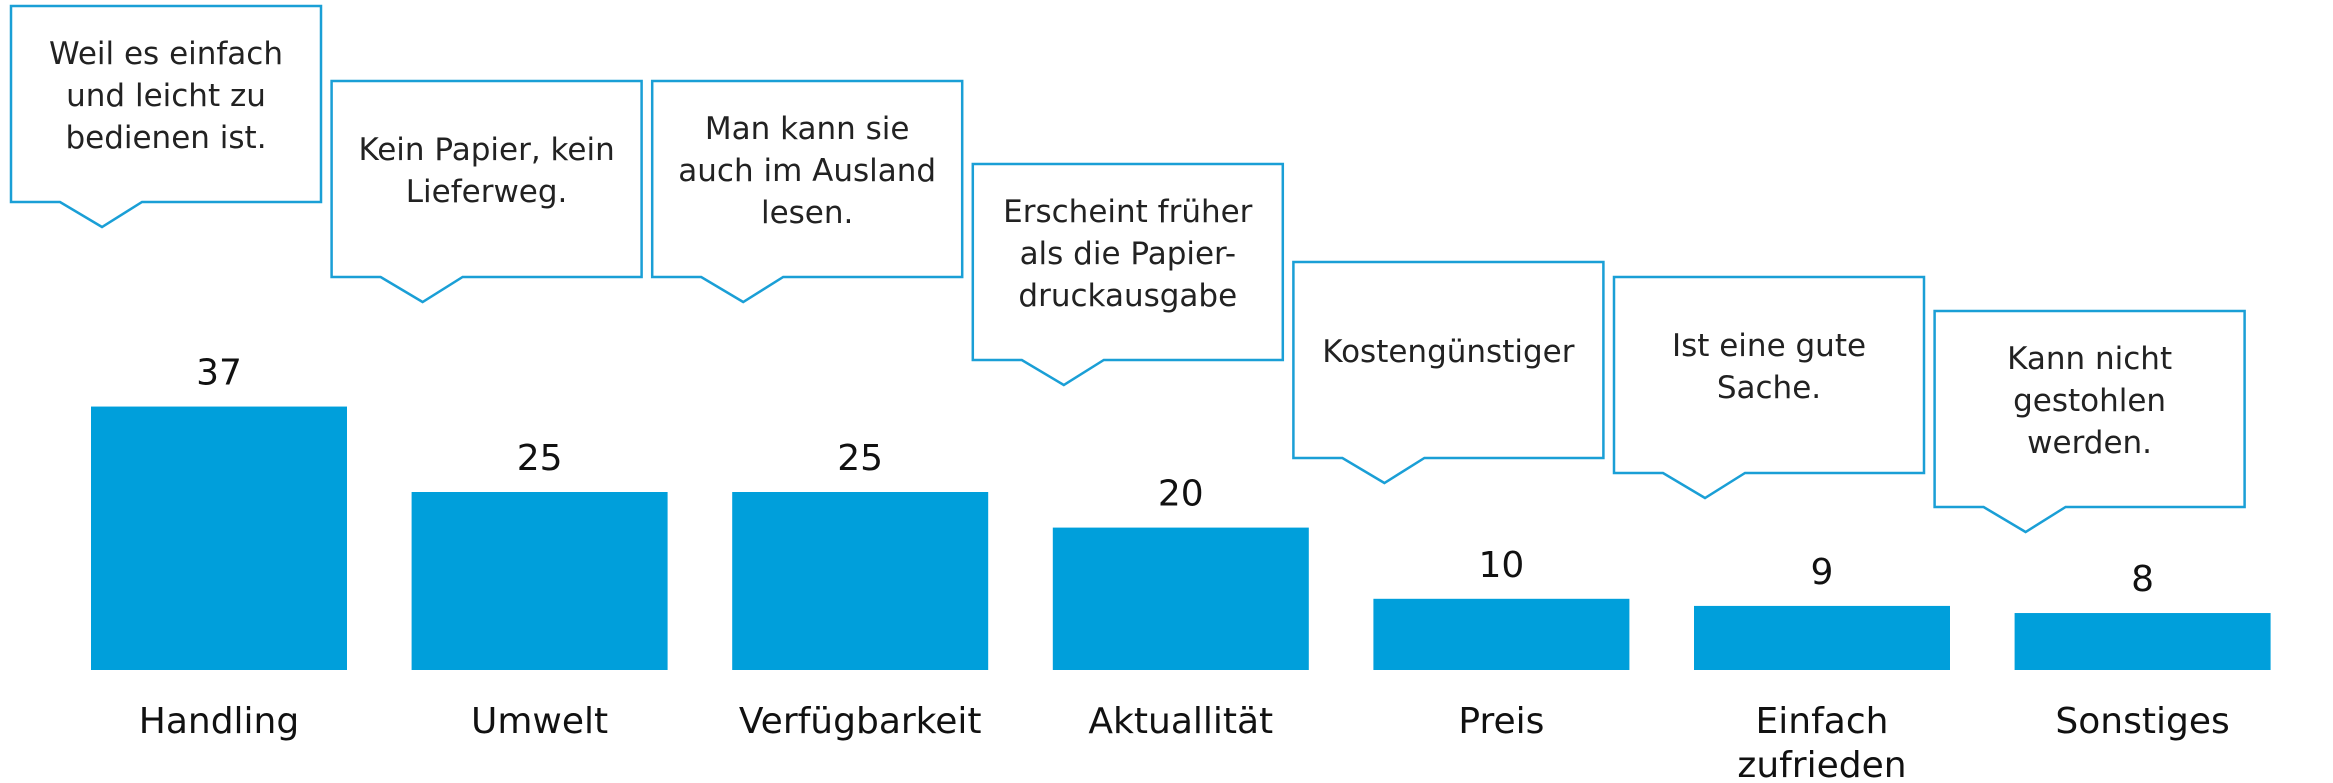  Describe the element at coordinates (1822, 572) in the screenshot. I see `value-label: 9` at that location.